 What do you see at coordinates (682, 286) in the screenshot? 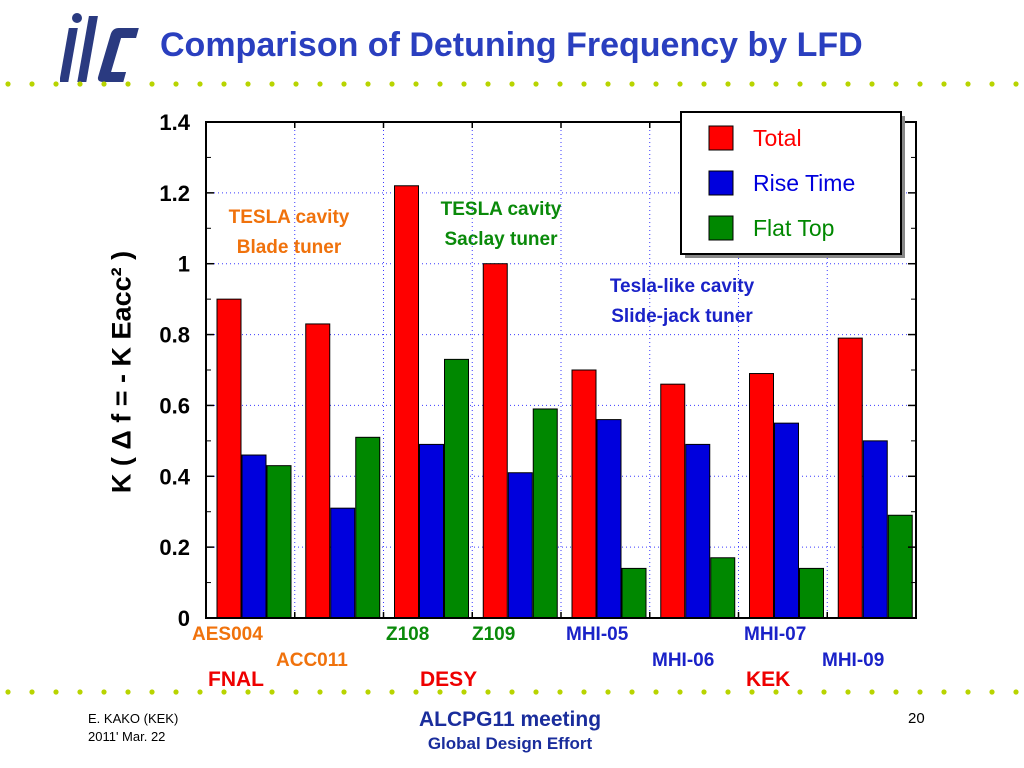
I see `annotation-line: Tesla-like cavity` at bounding box center [682, 286].